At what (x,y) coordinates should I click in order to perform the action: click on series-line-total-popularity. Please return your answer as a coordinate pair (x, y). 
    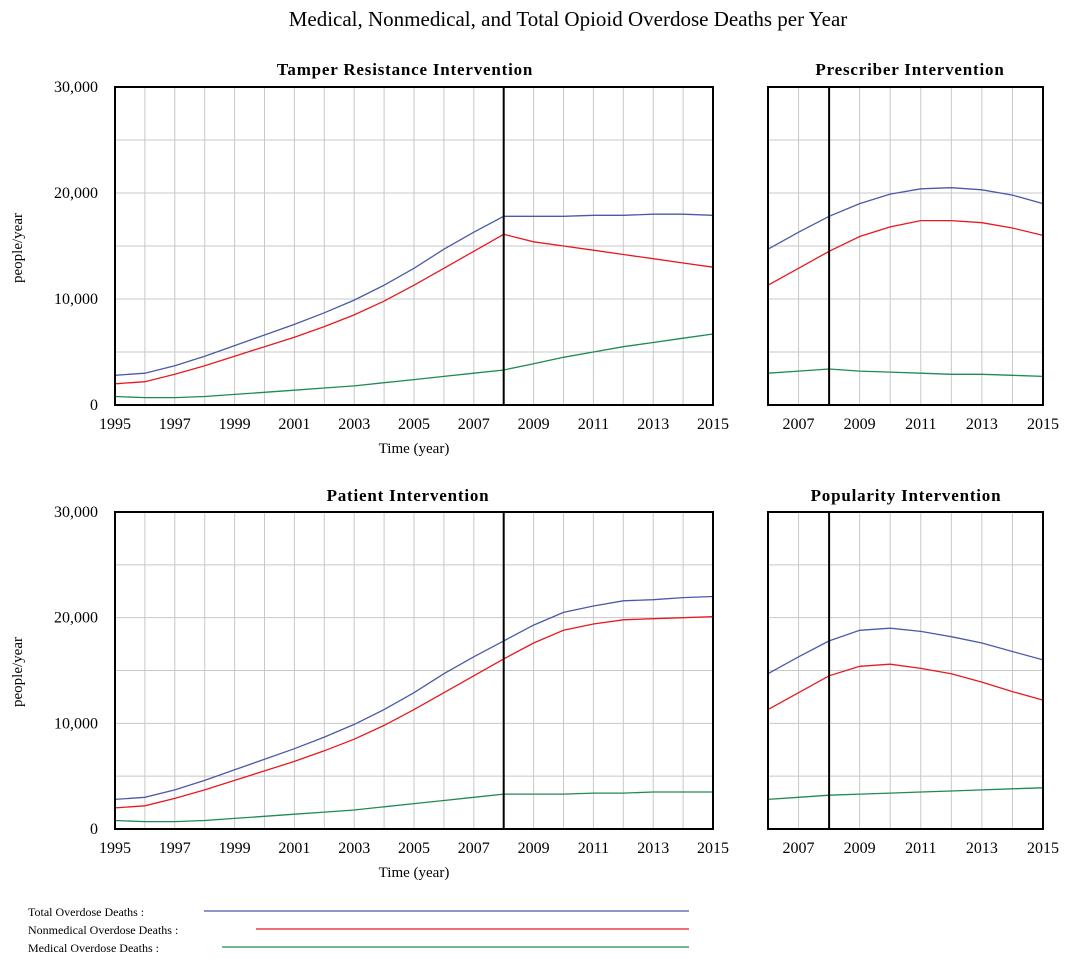
    Looking at the image, I should click on (905, 651).